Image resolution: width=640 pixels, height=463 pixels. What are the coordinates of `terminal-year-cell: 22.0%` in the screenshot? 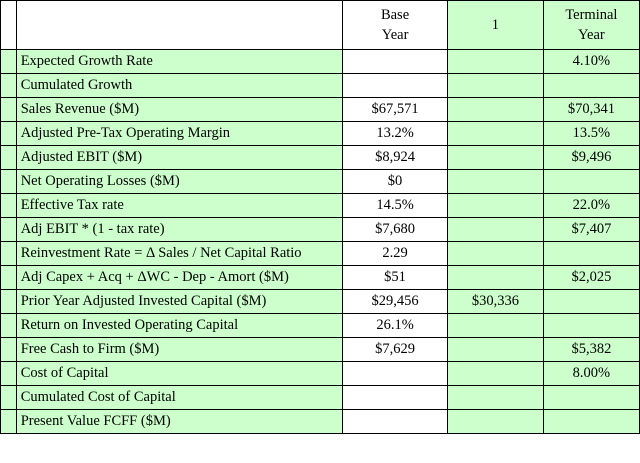 It's located at (591, 205).